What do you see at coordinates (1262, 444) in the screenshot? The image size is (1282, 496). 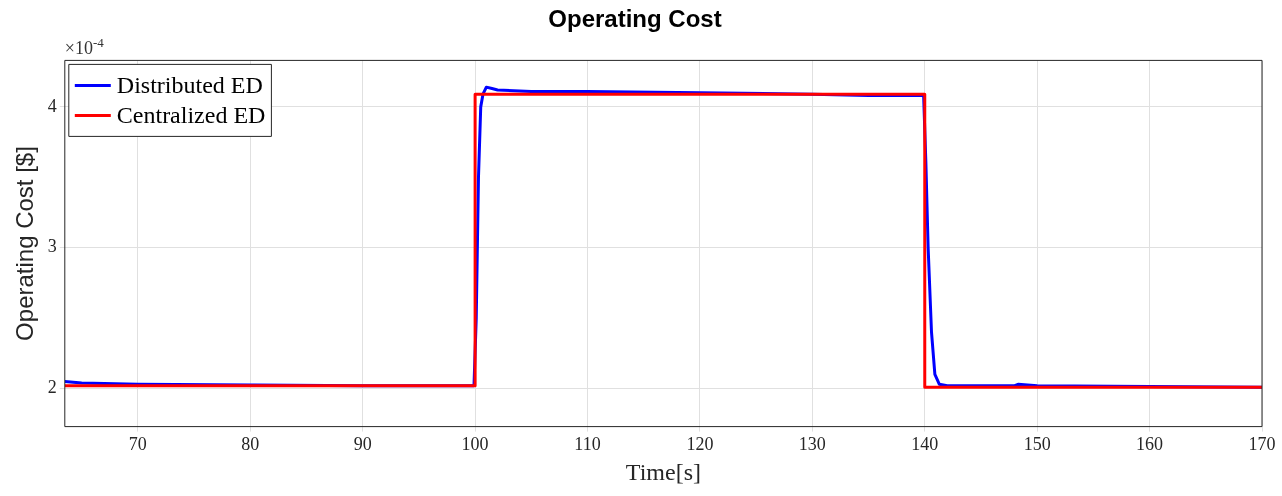 I see `x-tick-label: 170` at bounding box center [1262, 444].